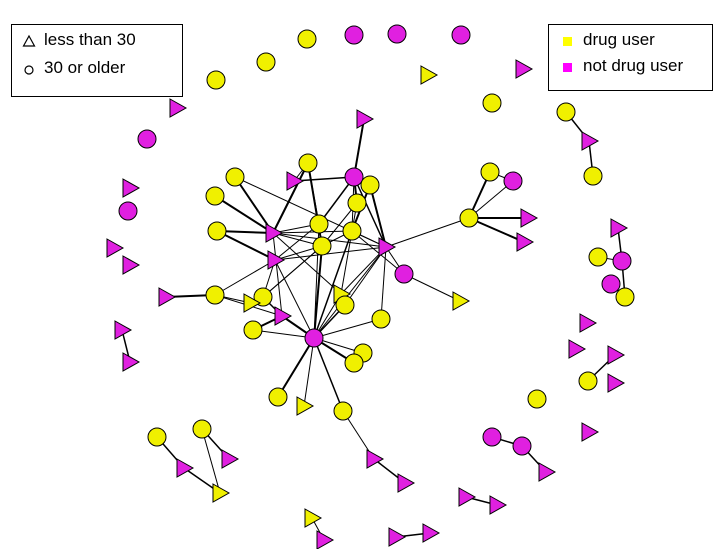 The width and height of the screenshot is (716, 549). I want to click on legend-item-30-or-older: 30 or older, so click(73, 68).